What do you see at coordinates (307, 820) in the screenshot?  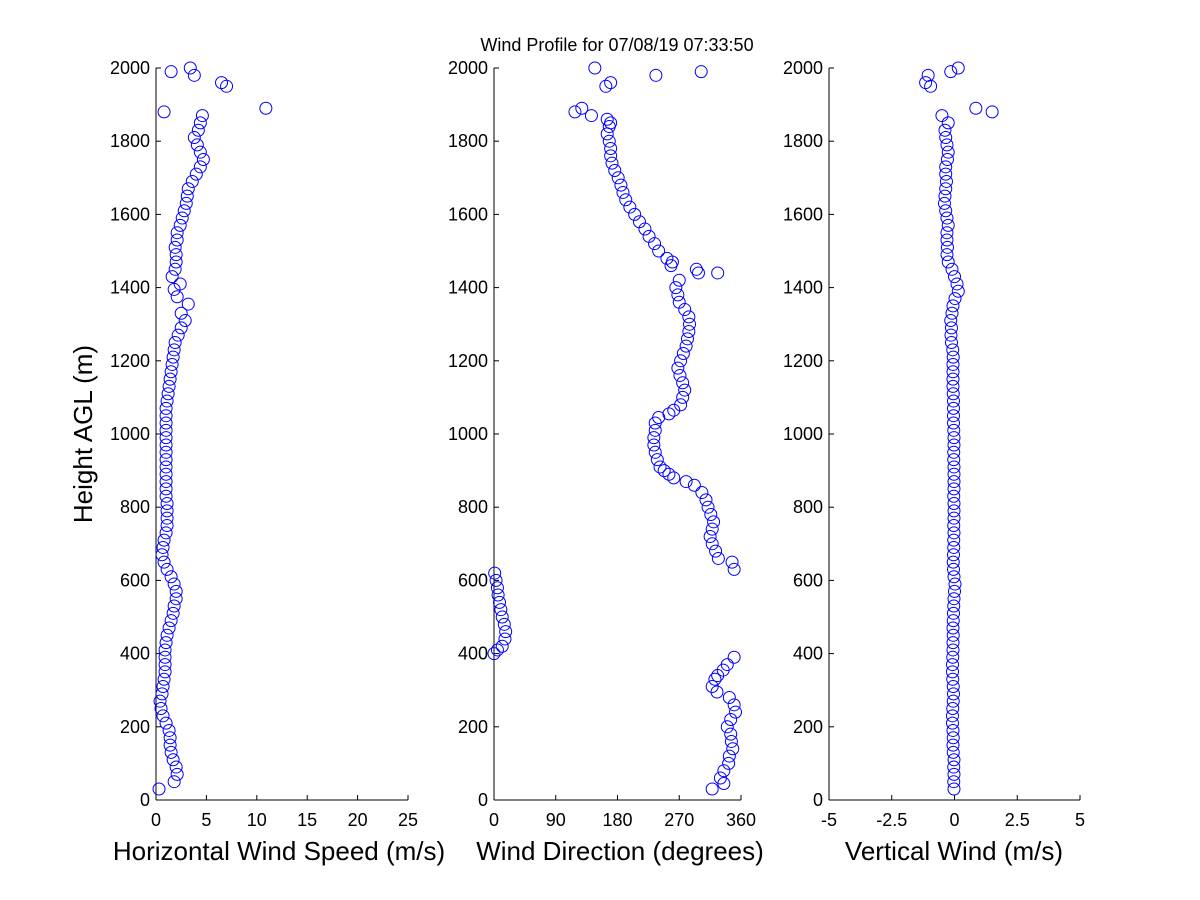 I see `x-tick-label: 15` at bounding box center [307, 820].